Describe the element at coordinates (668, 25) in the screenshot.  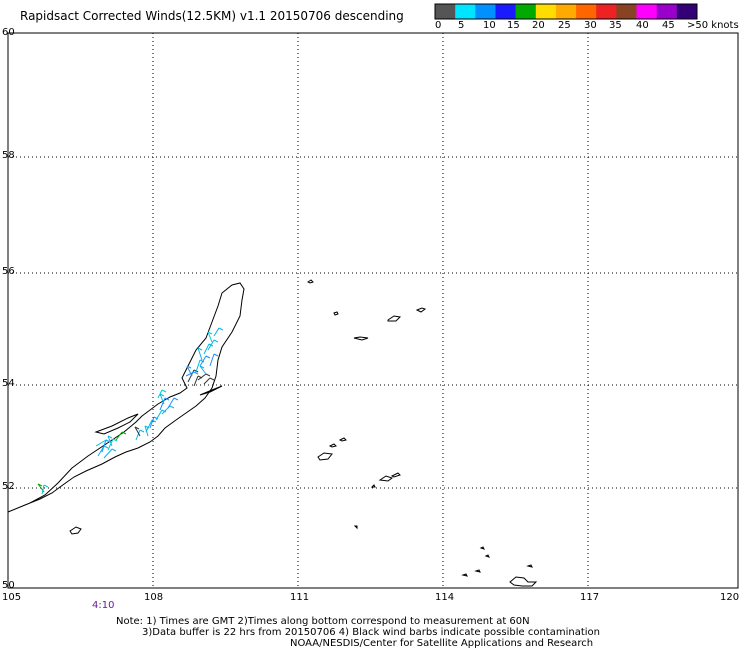
I see `legend-label: 45` at that location.